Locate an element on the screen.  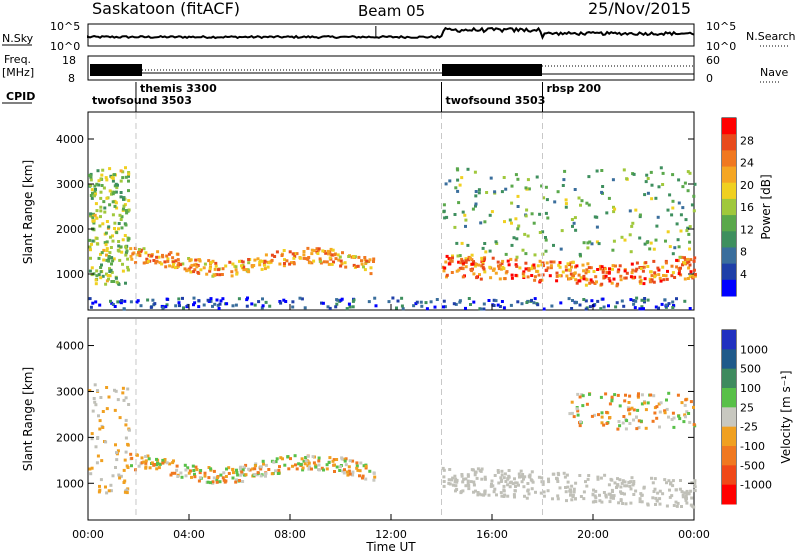
freq-unit: [MHz] is located at coordinates (18, 72).